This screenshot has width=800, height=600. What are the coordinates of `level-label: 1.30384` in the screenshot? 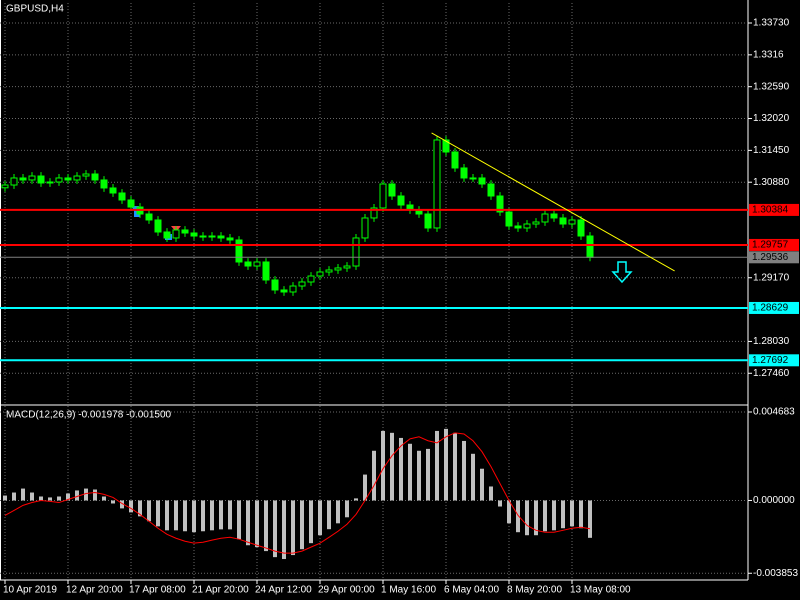 It's located at (770, 210).